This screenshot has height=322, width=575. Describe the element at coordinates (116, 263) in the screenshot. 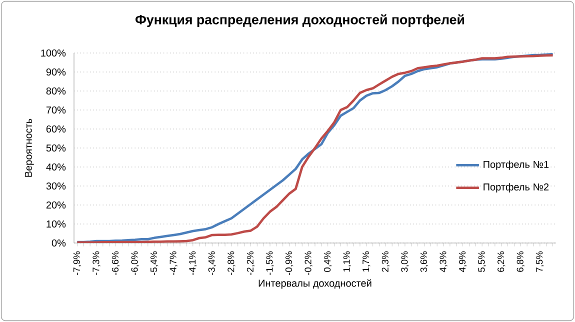

I see `x-tick-label: -6,6%` at that location.